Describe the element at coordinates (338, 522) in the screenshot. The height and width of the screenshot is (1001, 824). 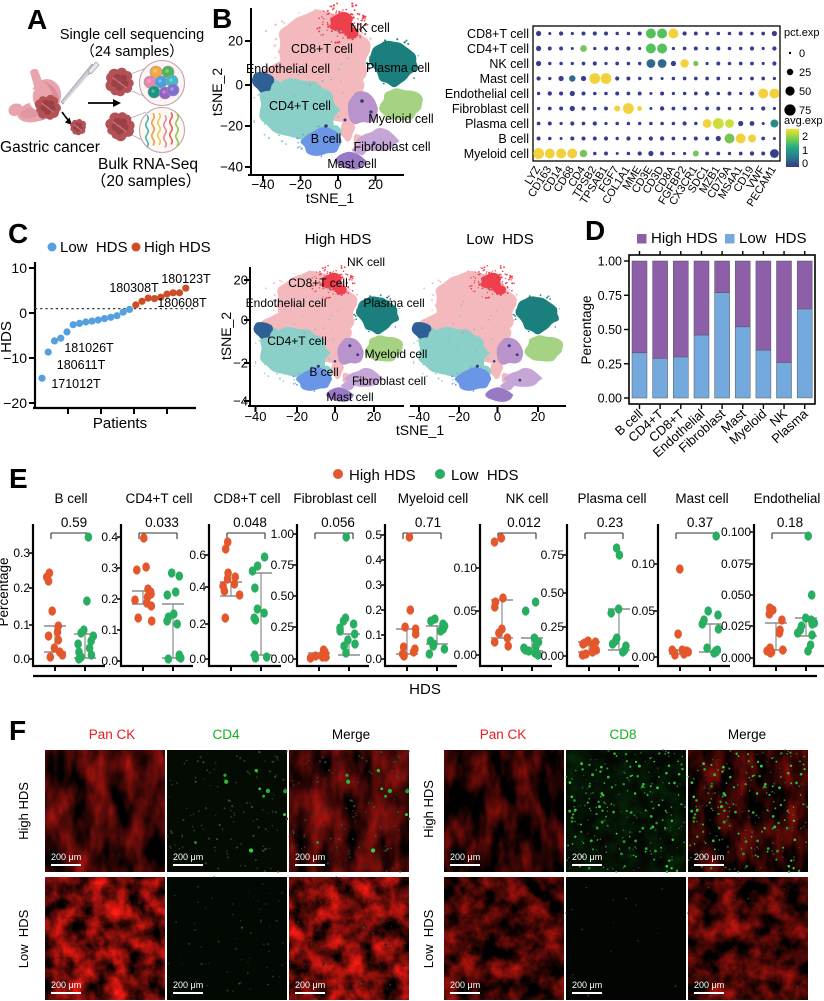
I see `svg-text: 0.056` at that location.